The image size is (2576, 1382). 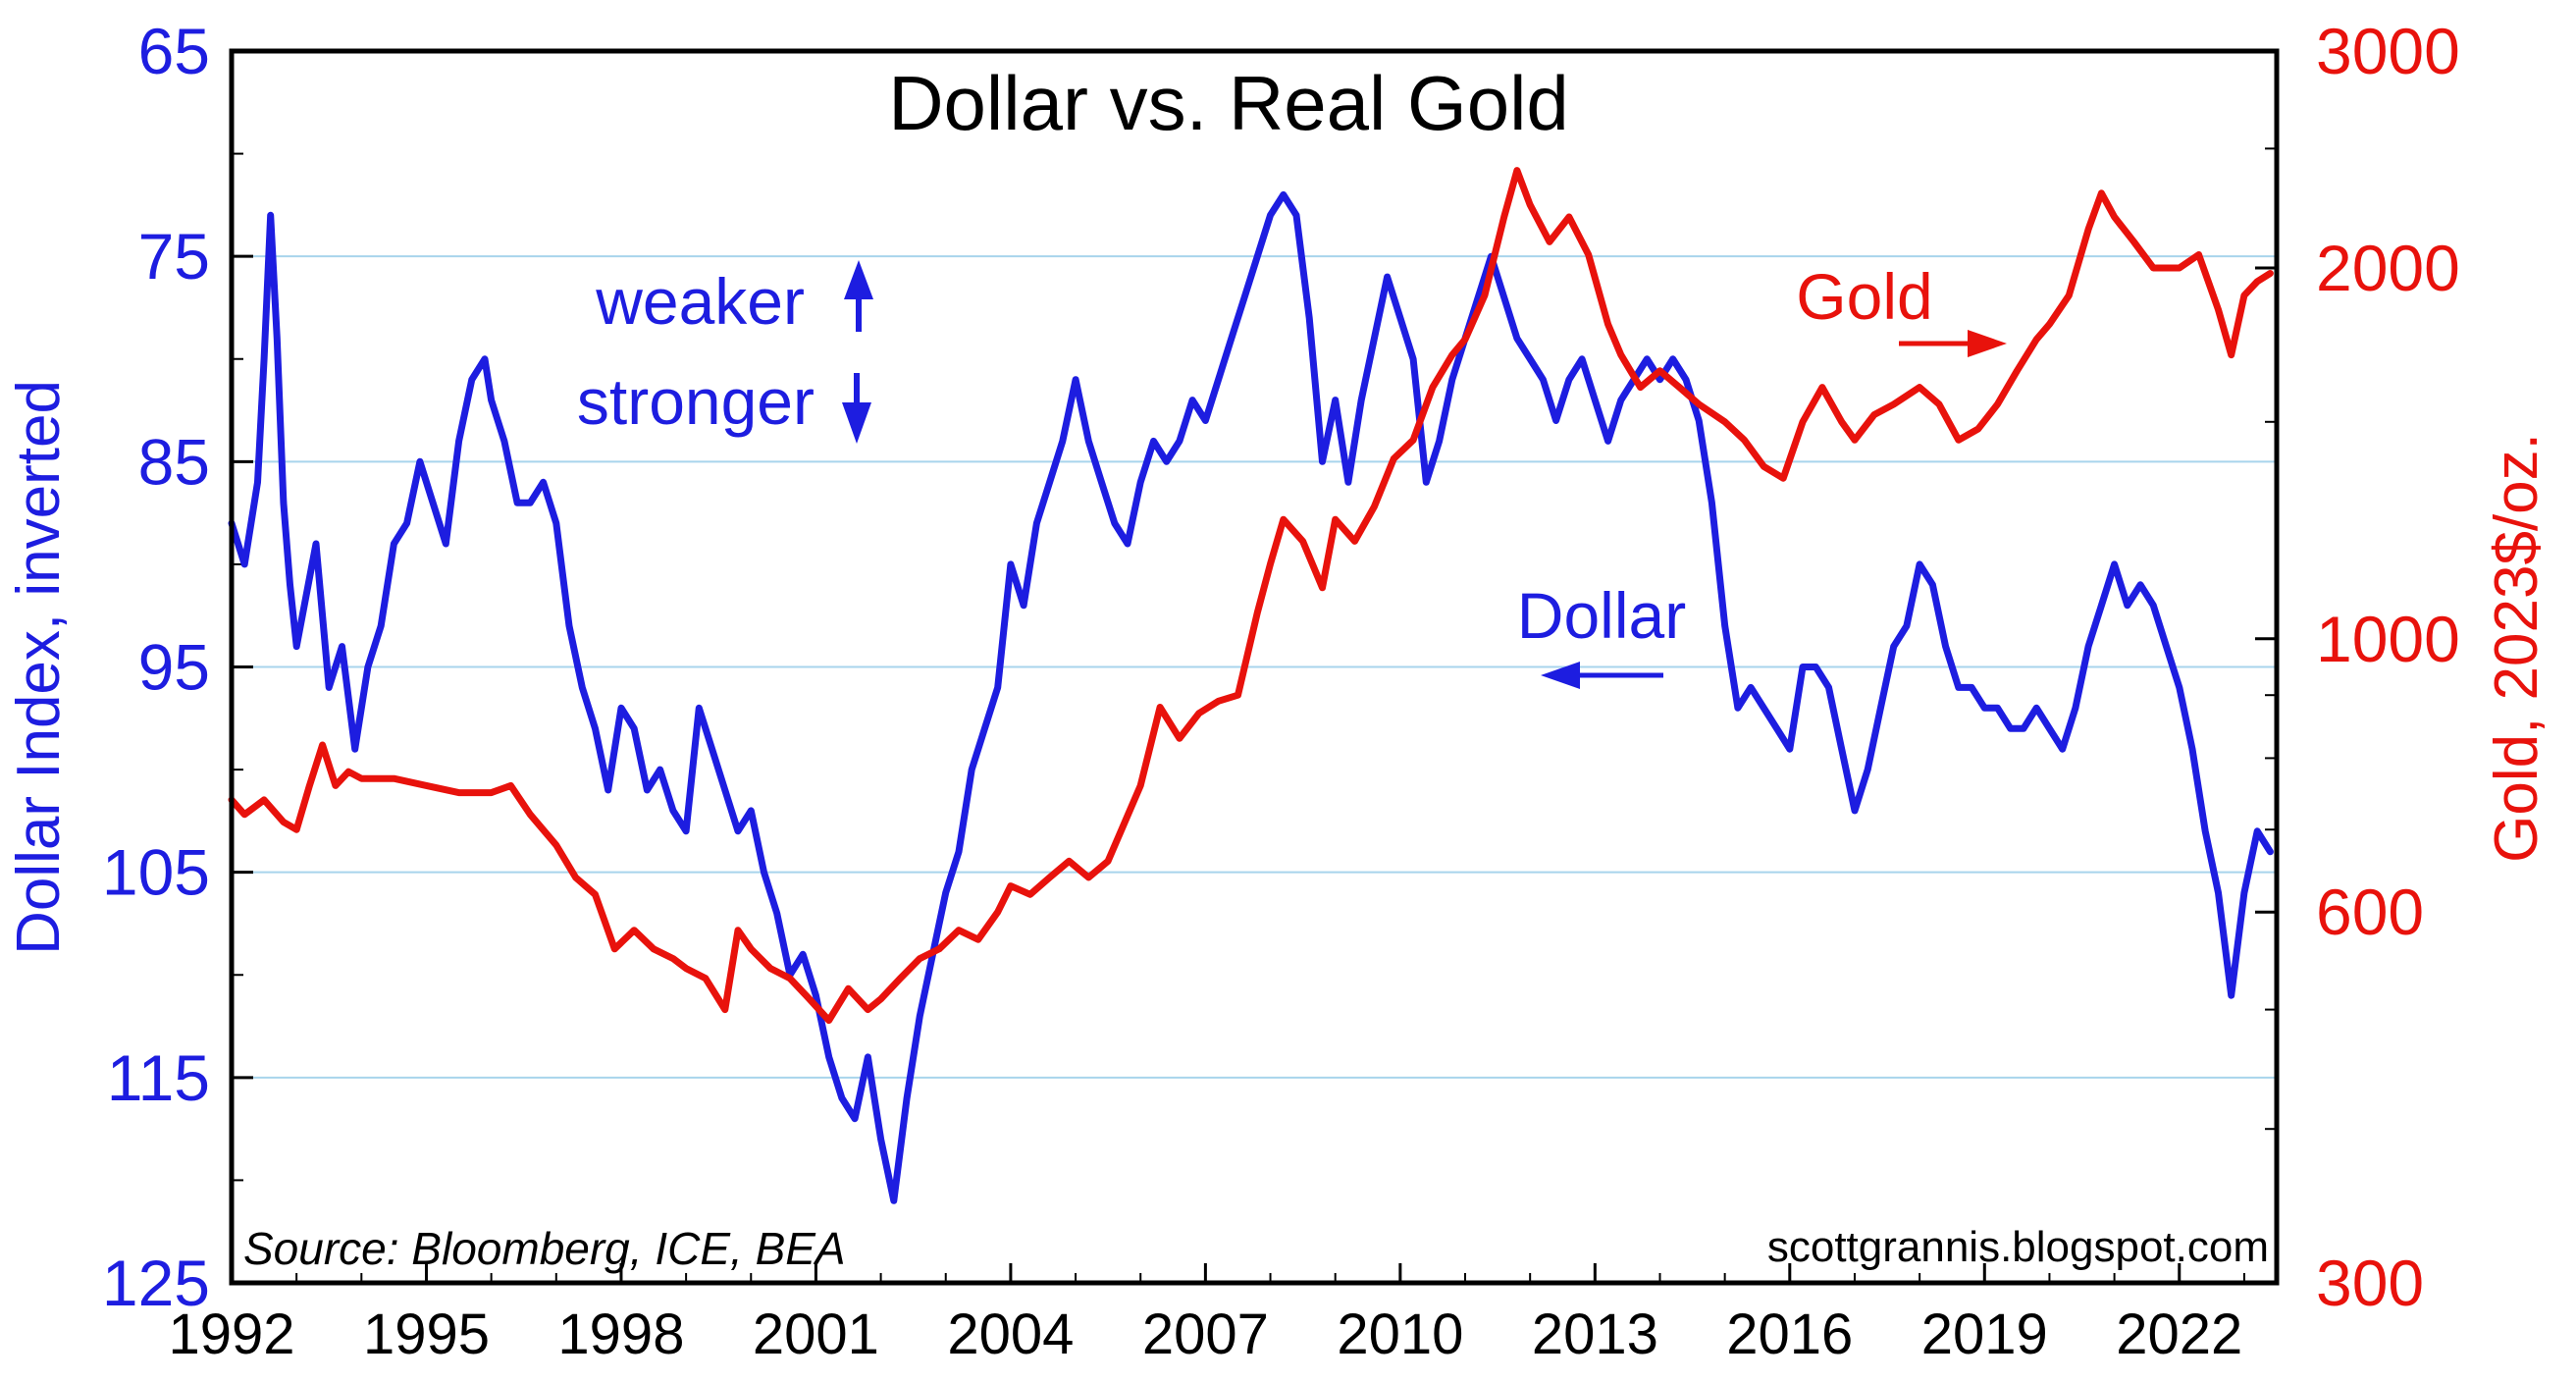 I want to click on left-tick-label: 125, so click(x=156, y=1283).